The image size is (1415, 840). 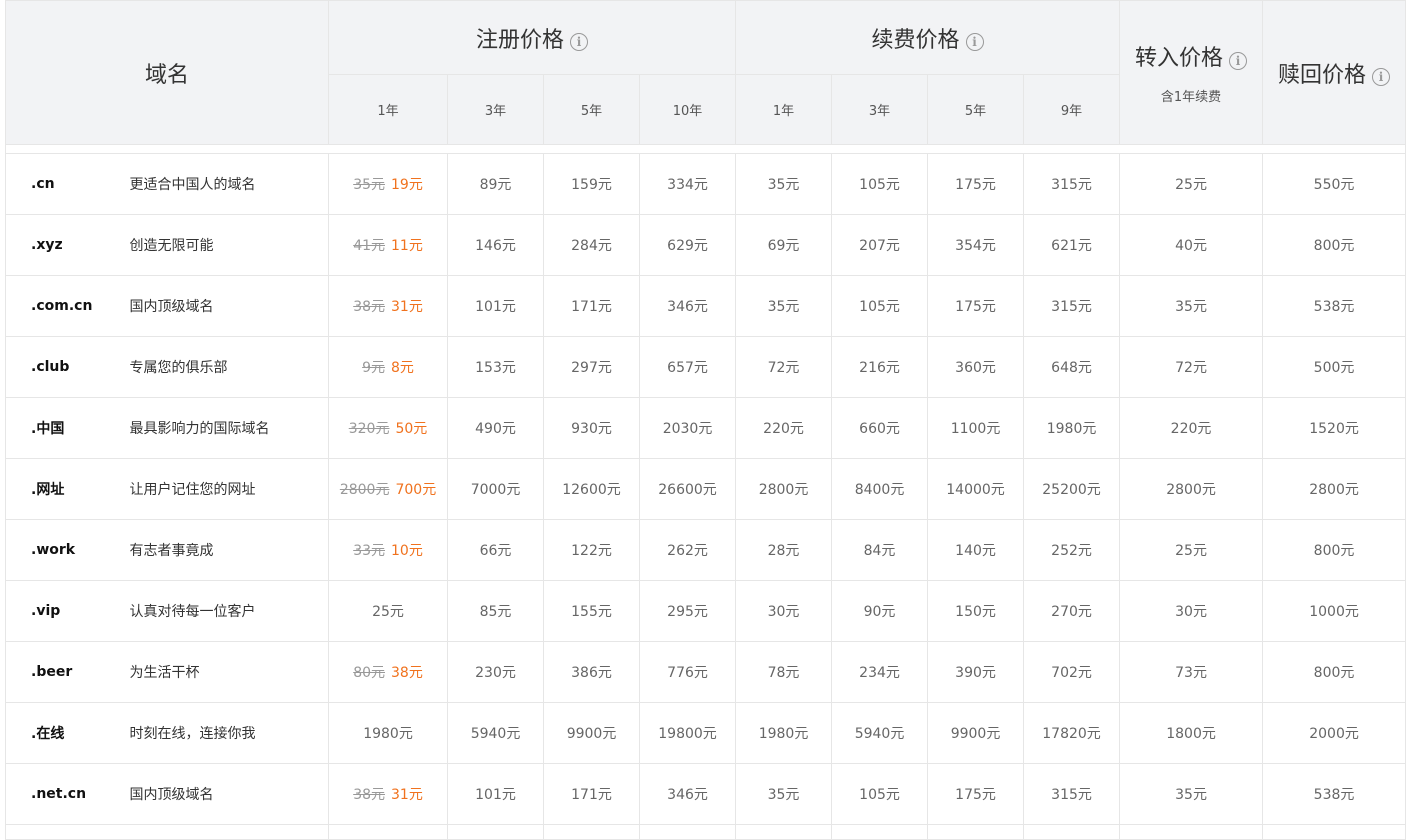 I want to click on renew-9y-price: 270元, so click(x=1072, y=611).